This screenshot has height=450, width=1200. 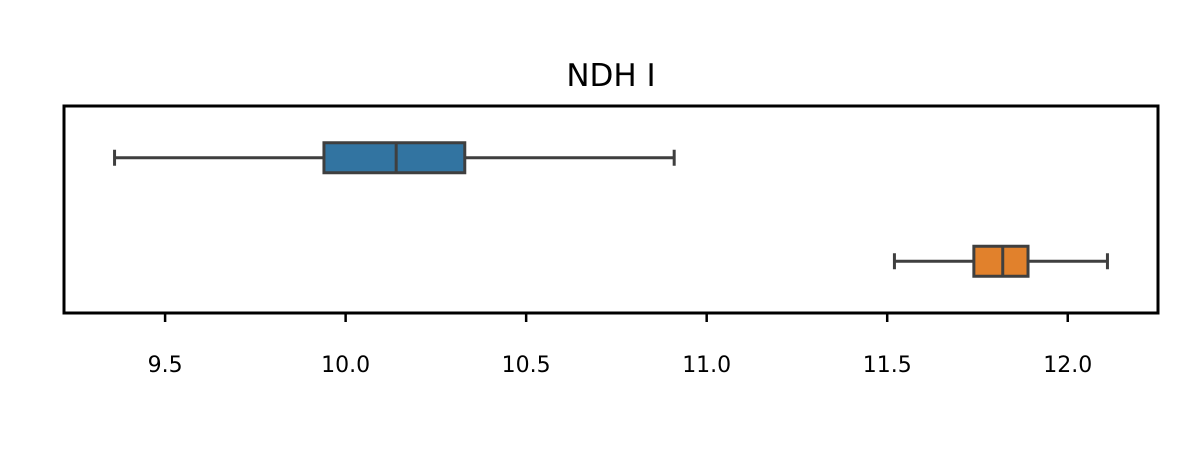 What do you see at coordinates (610, 76) in the screenshot?
I see `chart-title: NDH I` at bounding box center [610, 76].